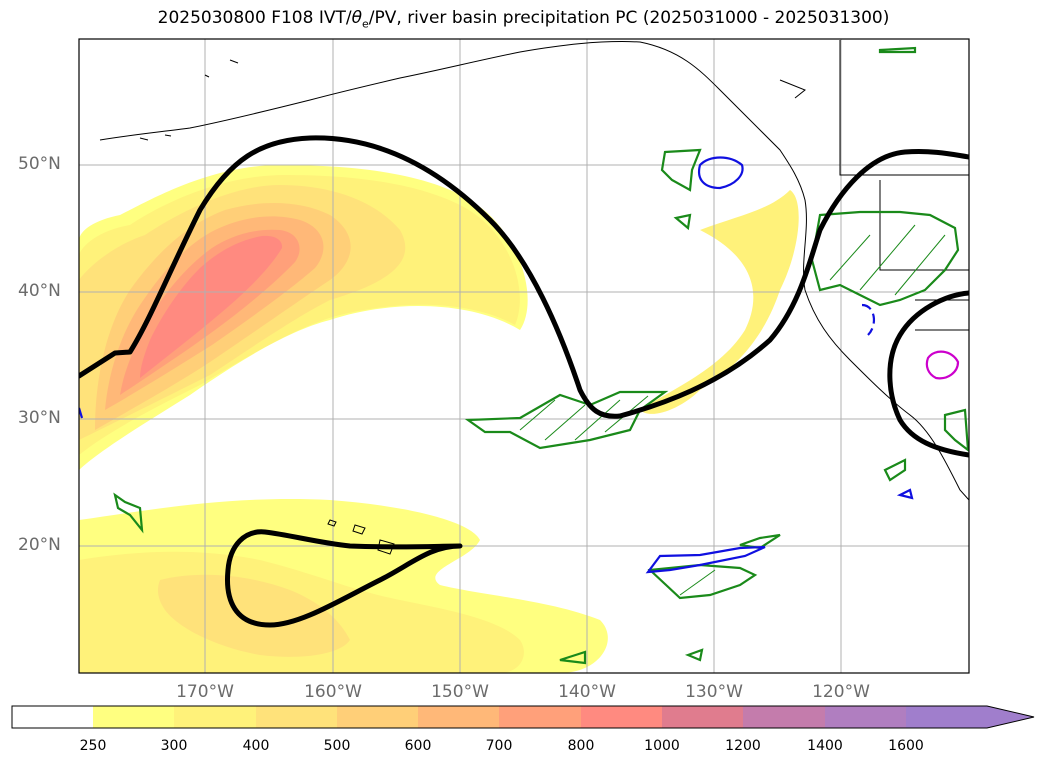  Describe the element at coordinates (719, 302) in the screenshot. I see `ivt-fill-coast` at that location.